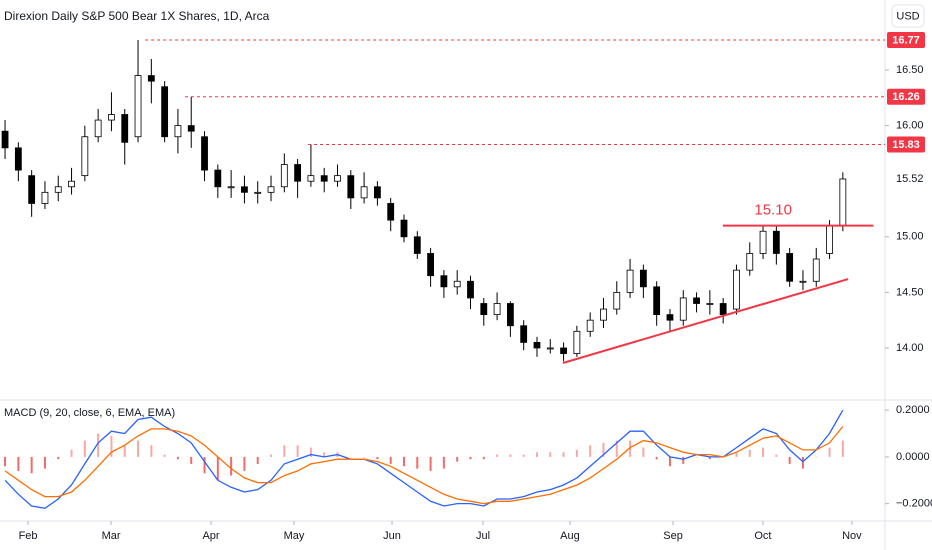  What do you see at coordinates (910, 237) in the screenshot?
I see `y-tick-label: 15.00` at bounding box center [910, 237].